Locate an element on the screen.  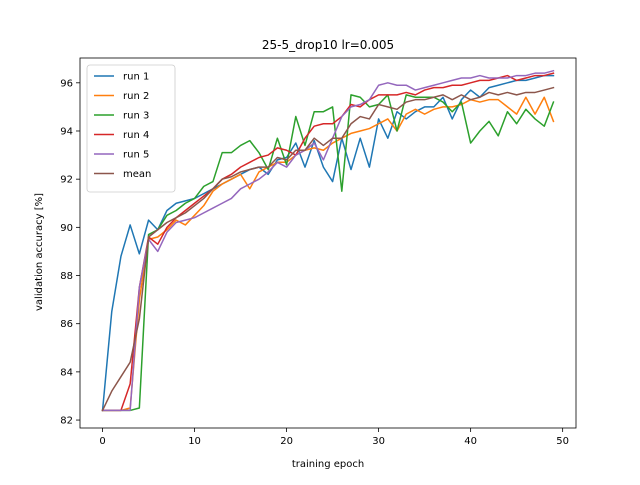
legend-label-run-2: run 2 is located at coordinates (136, 96).